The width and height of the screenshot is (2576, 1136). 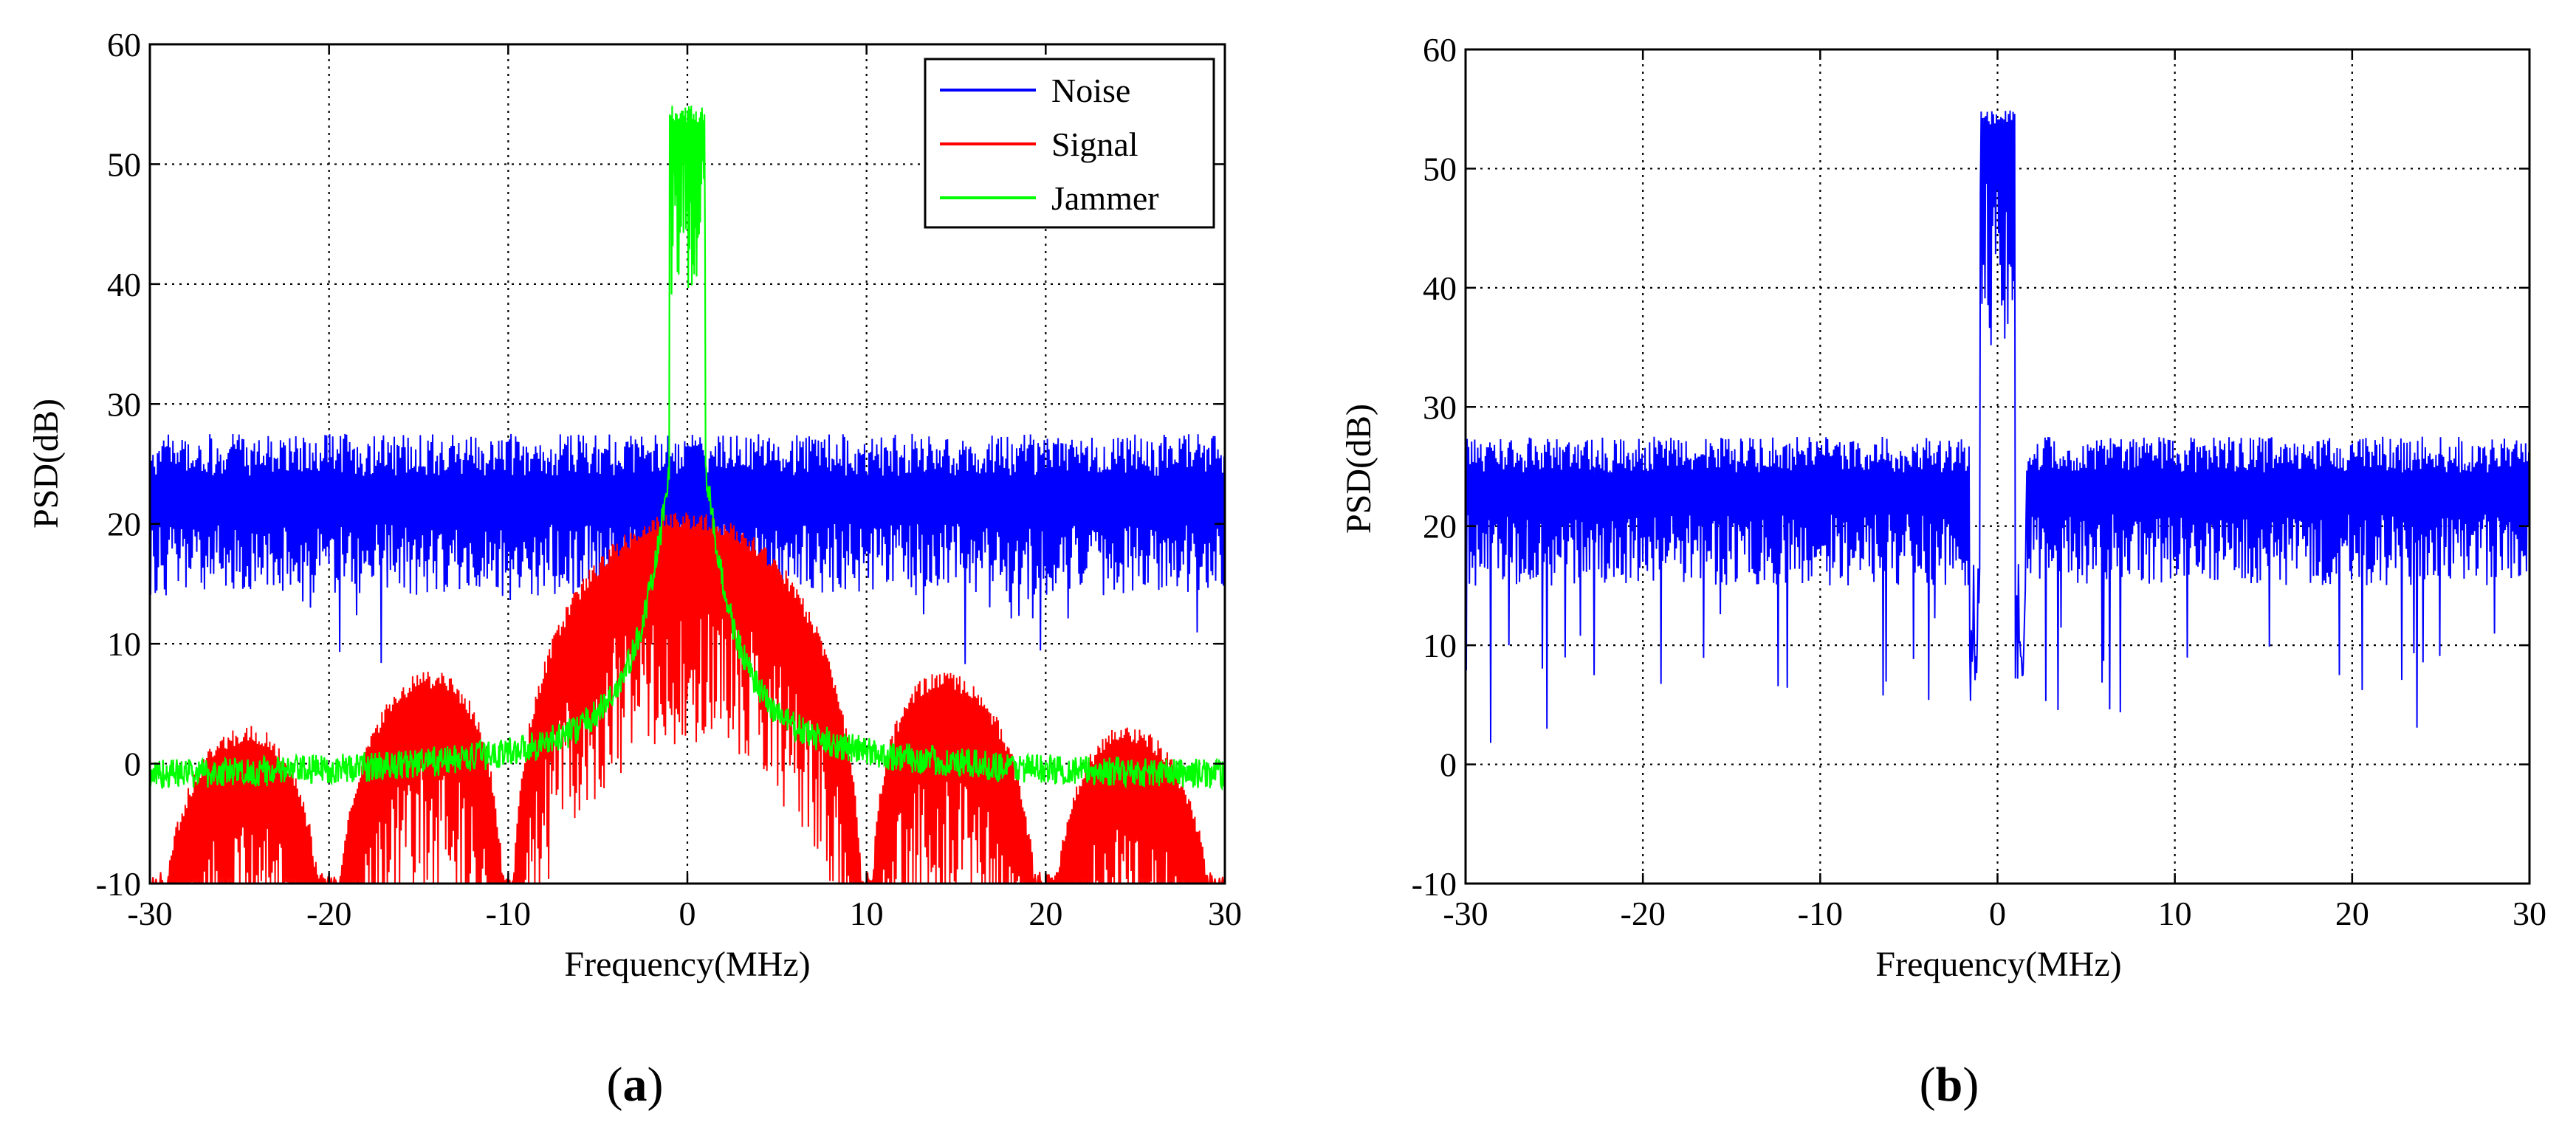 I want to click on legend-a: Noise Signal Jammer, so click(x=1069, y=143).